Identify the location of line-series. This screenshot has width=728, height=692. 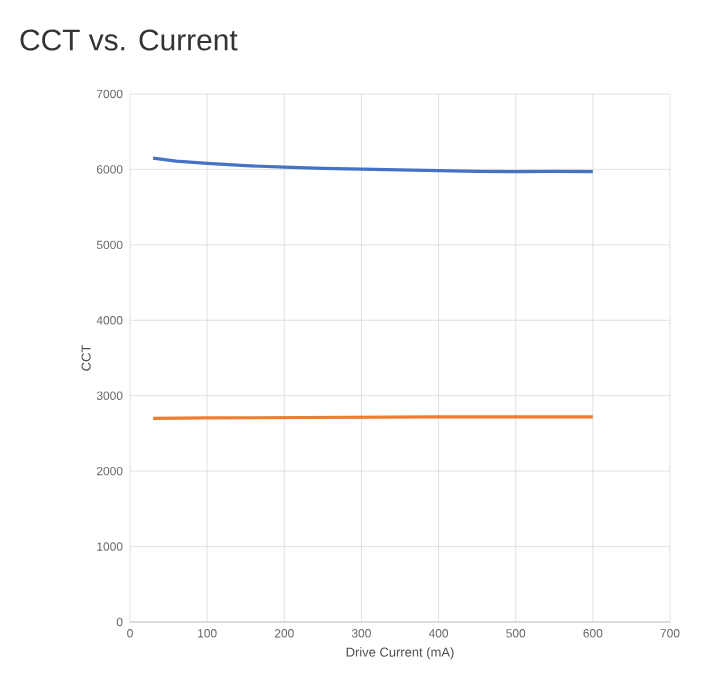
(373, 165).